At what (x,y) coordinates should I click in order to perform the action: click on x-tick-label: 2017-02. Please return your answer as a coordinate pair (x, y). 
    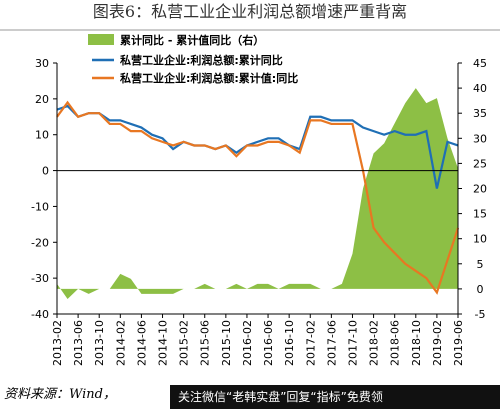
    Looking at the image, I should click on (310, 343).